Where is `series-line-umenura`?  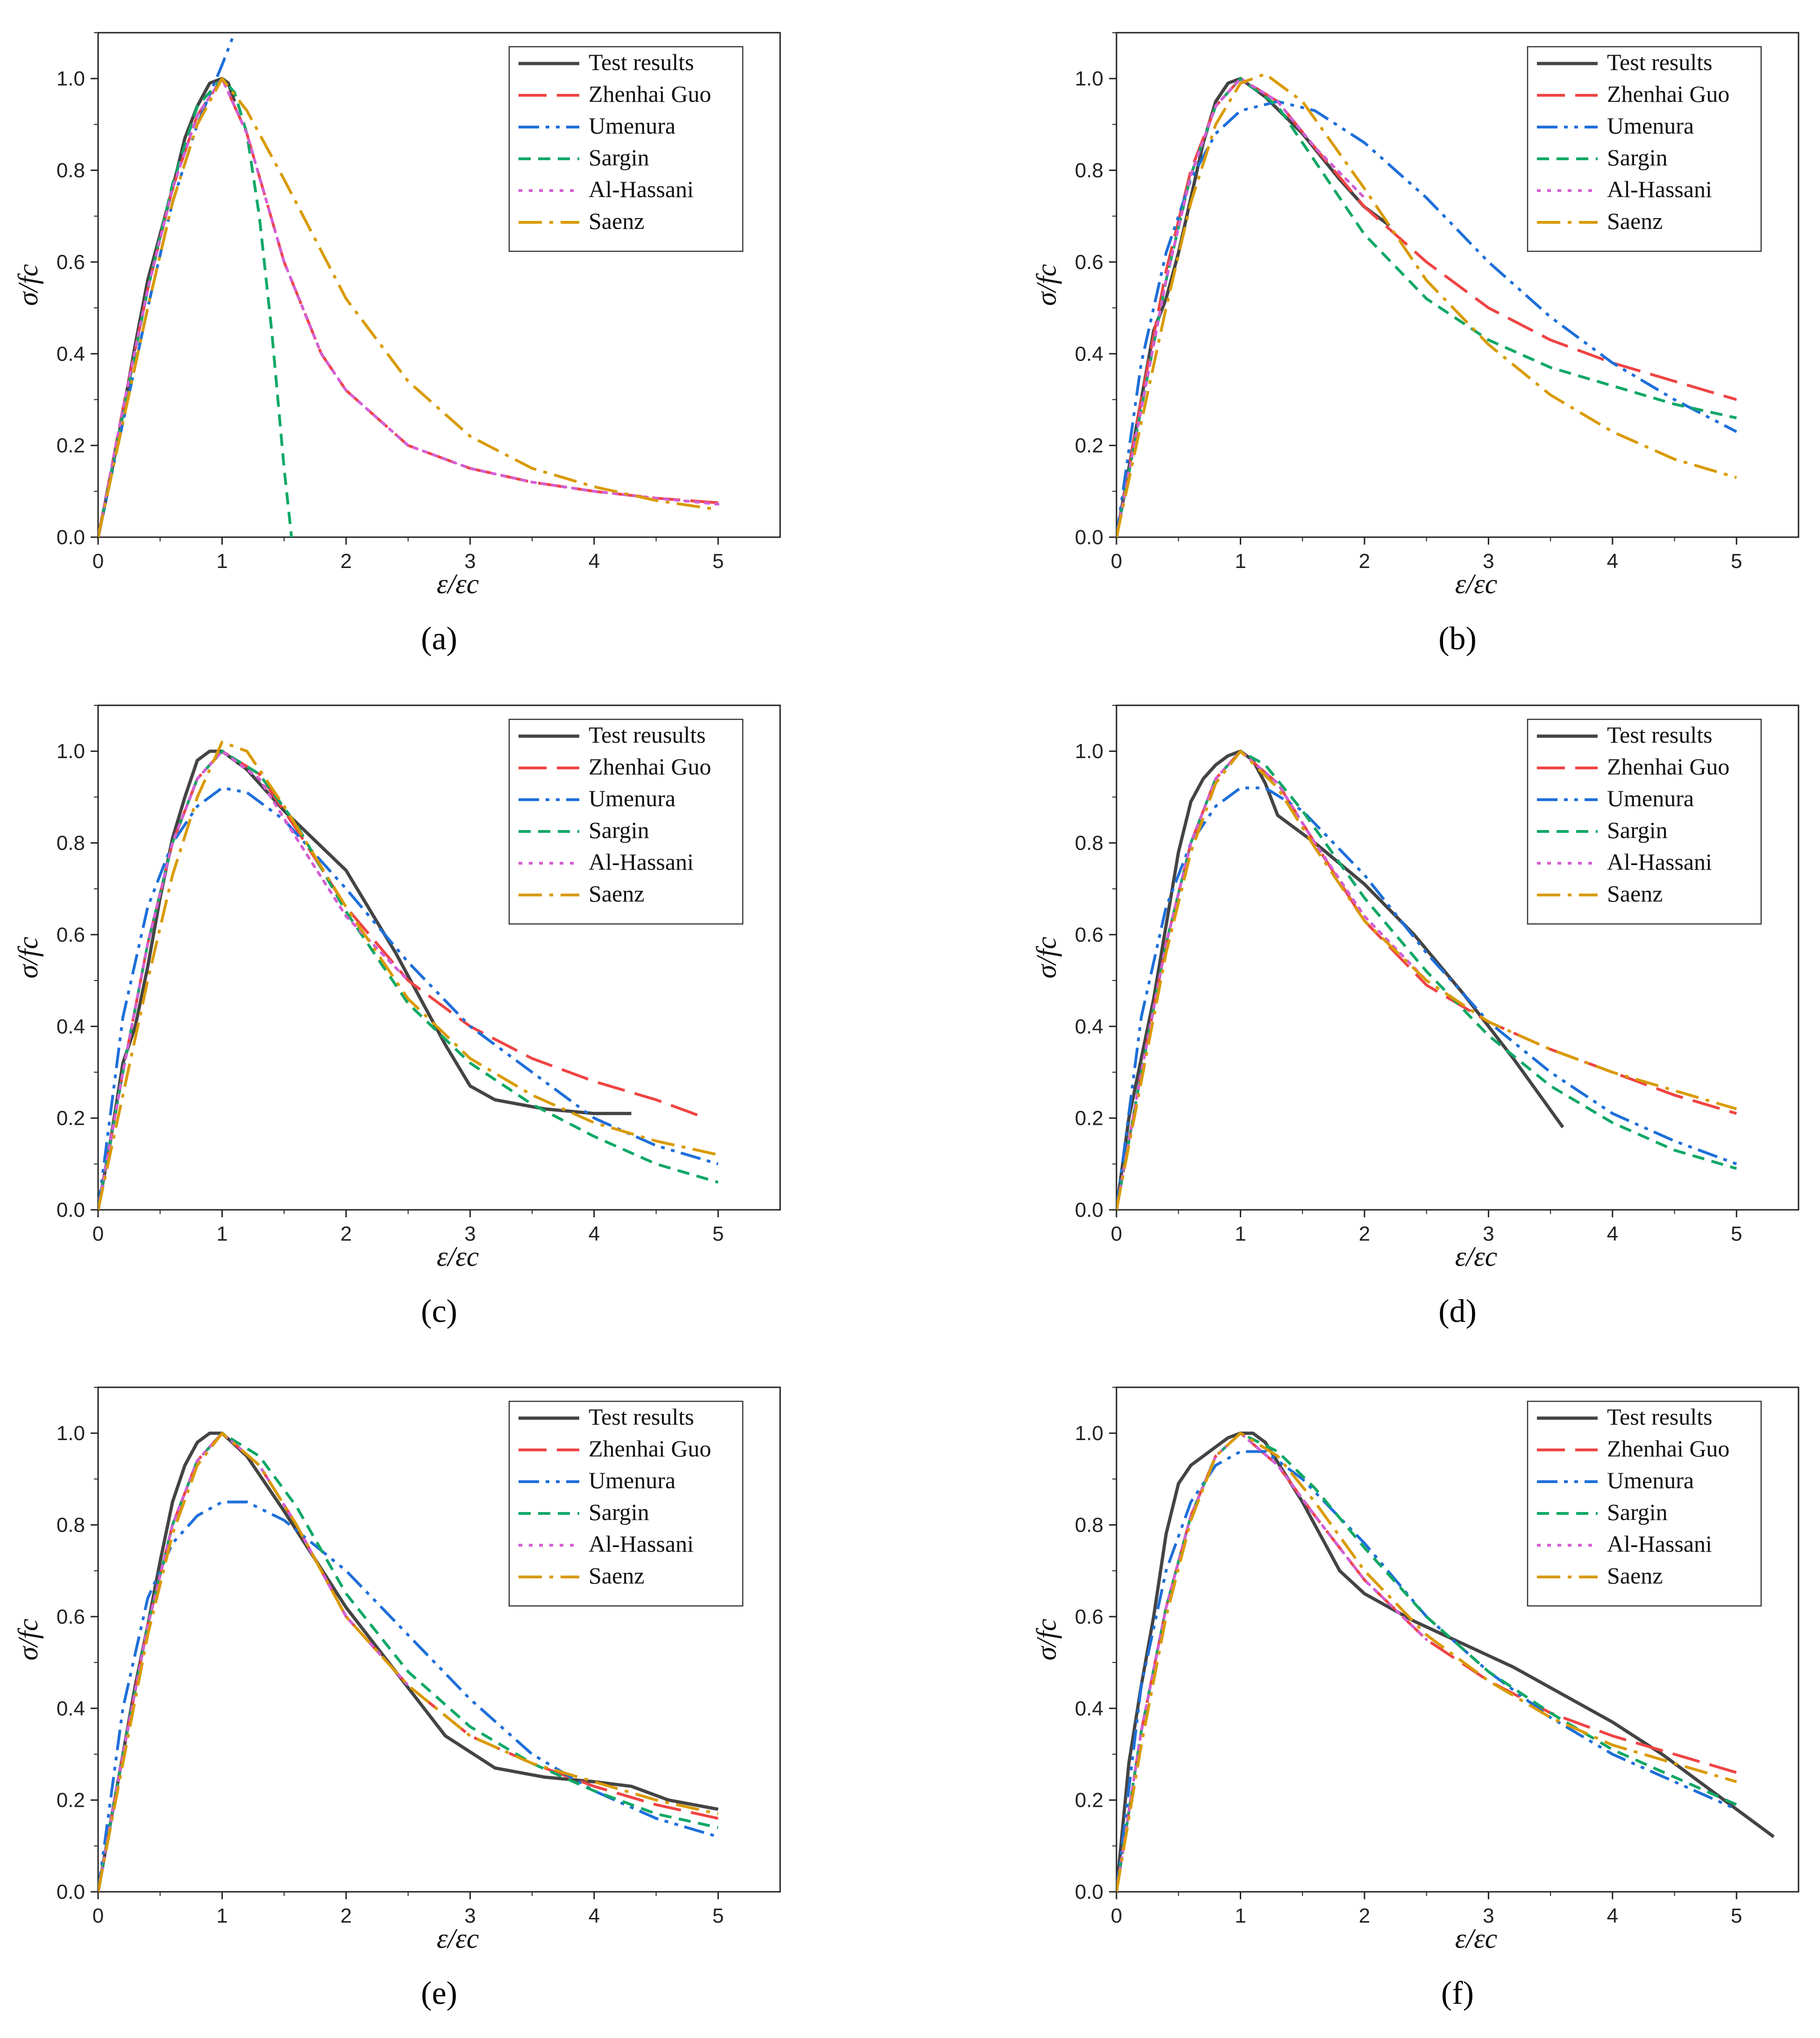 series-line-umenura is located at coordinates (1426, 318).